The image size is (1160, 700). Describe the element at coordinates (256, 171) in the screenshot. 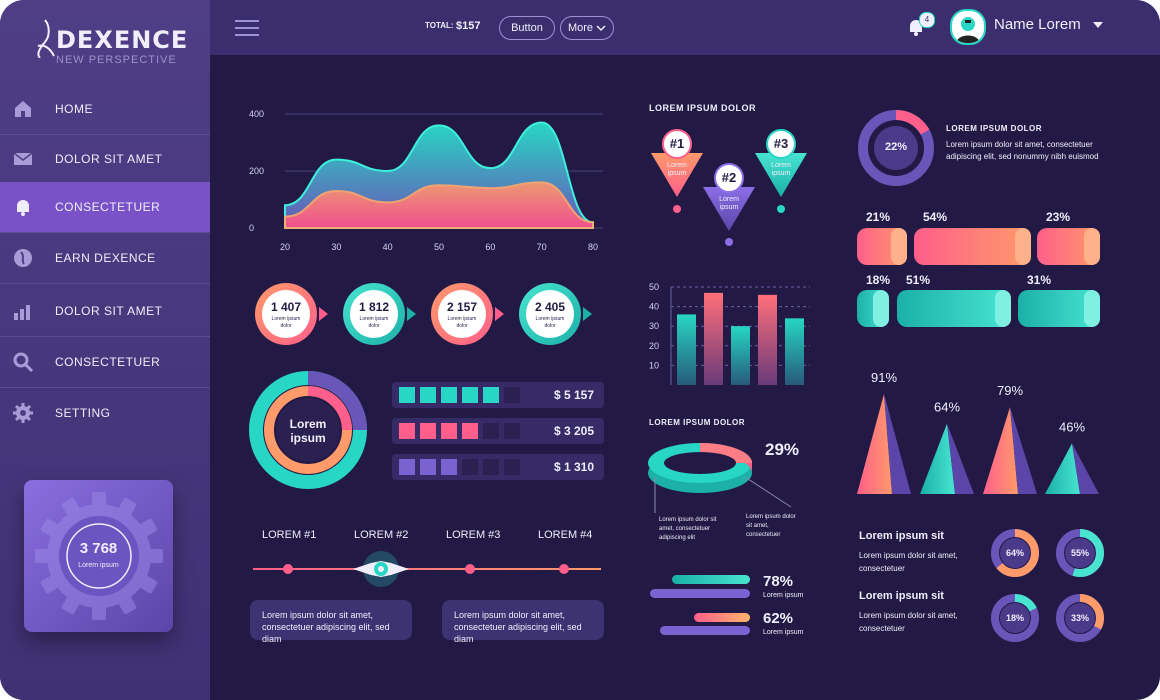

I see `area-y-tick: 200` at that location.